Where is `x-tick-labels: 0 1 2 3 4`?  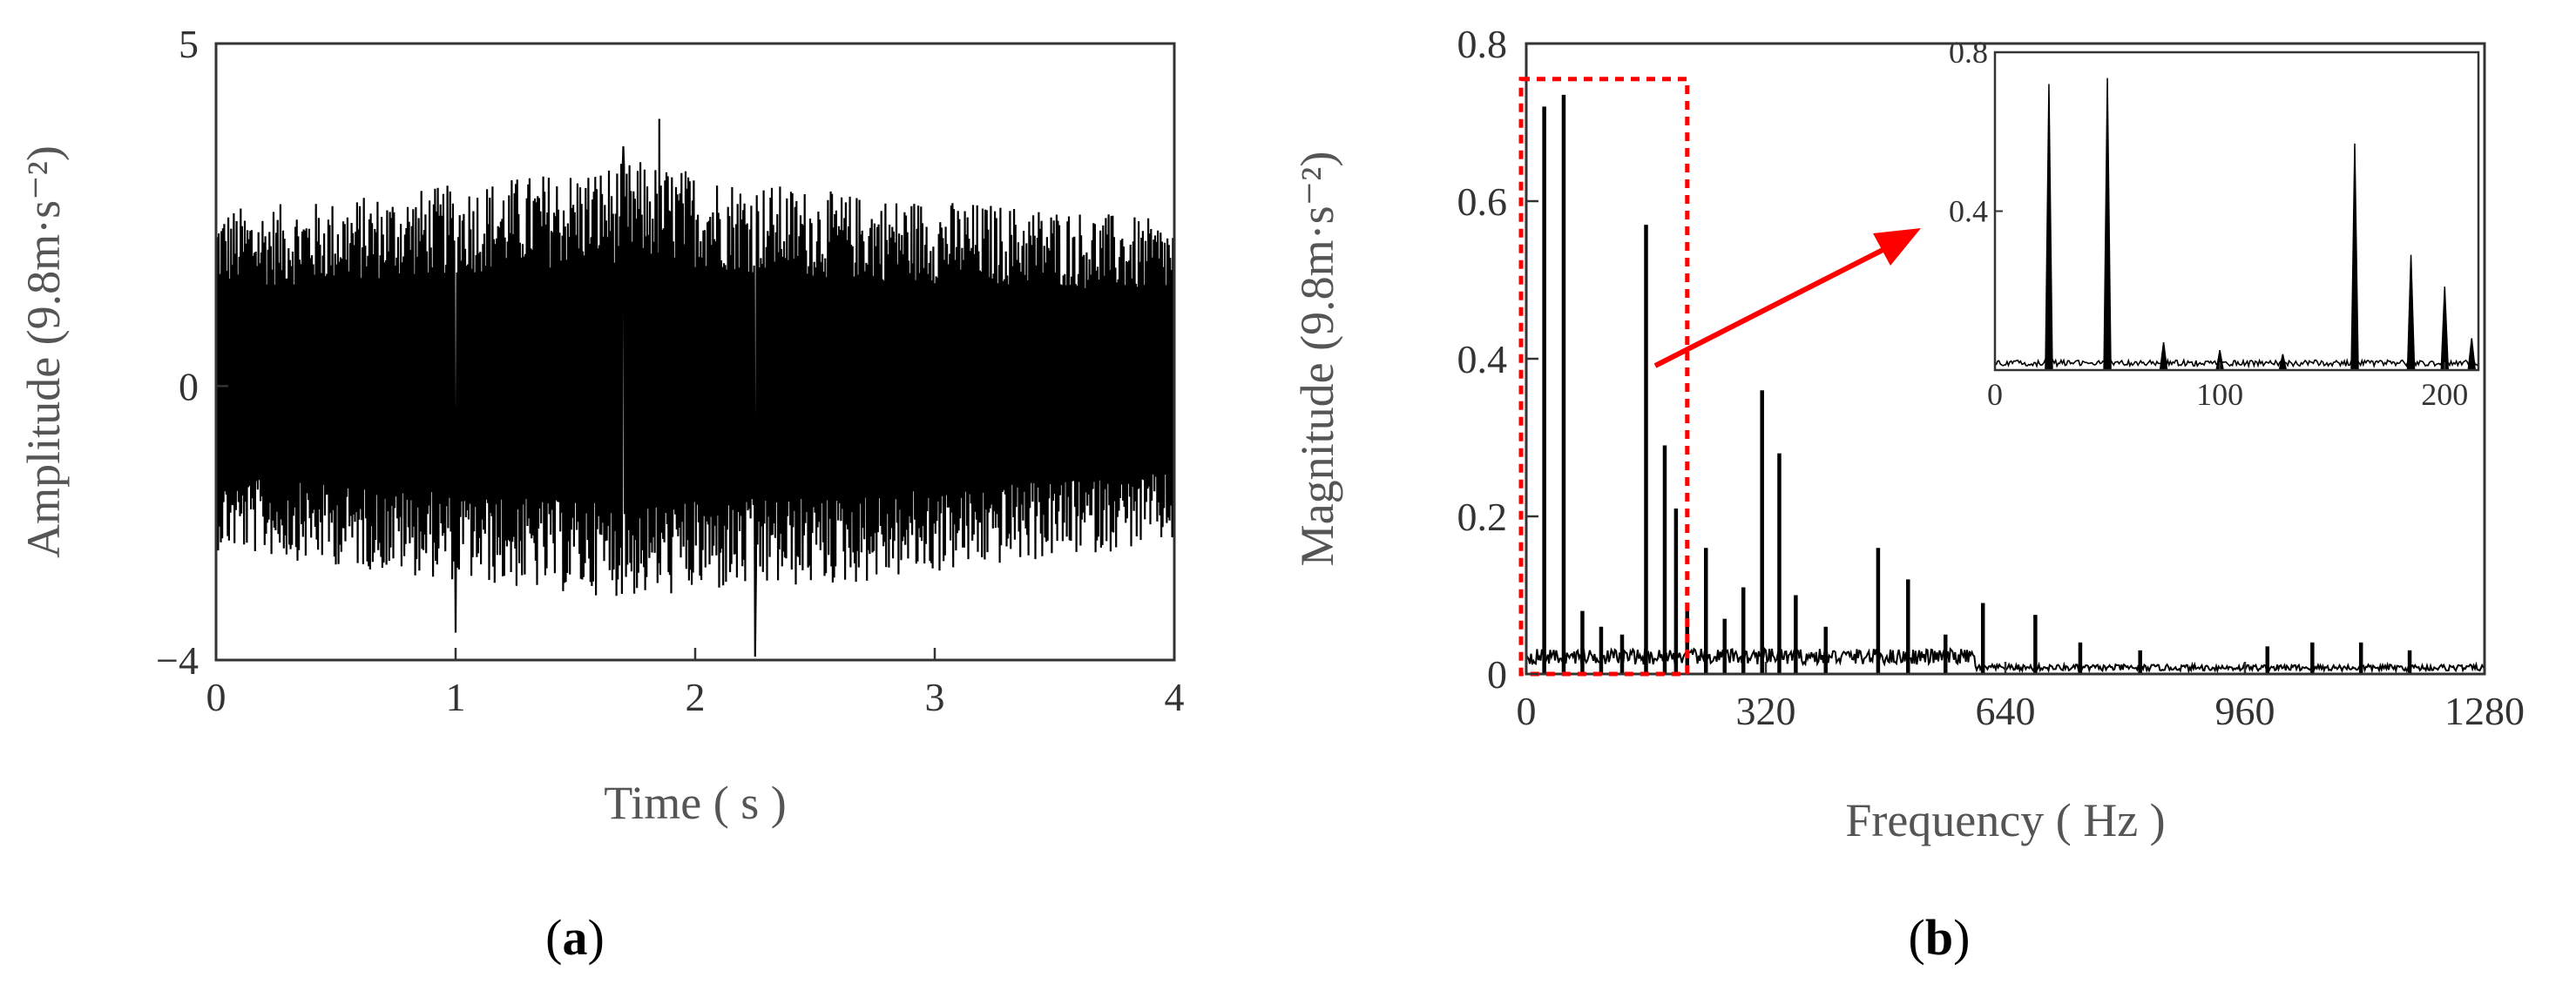 x-tick-labels: 0 1 2 3 4 is located at coordinates (695, 683).